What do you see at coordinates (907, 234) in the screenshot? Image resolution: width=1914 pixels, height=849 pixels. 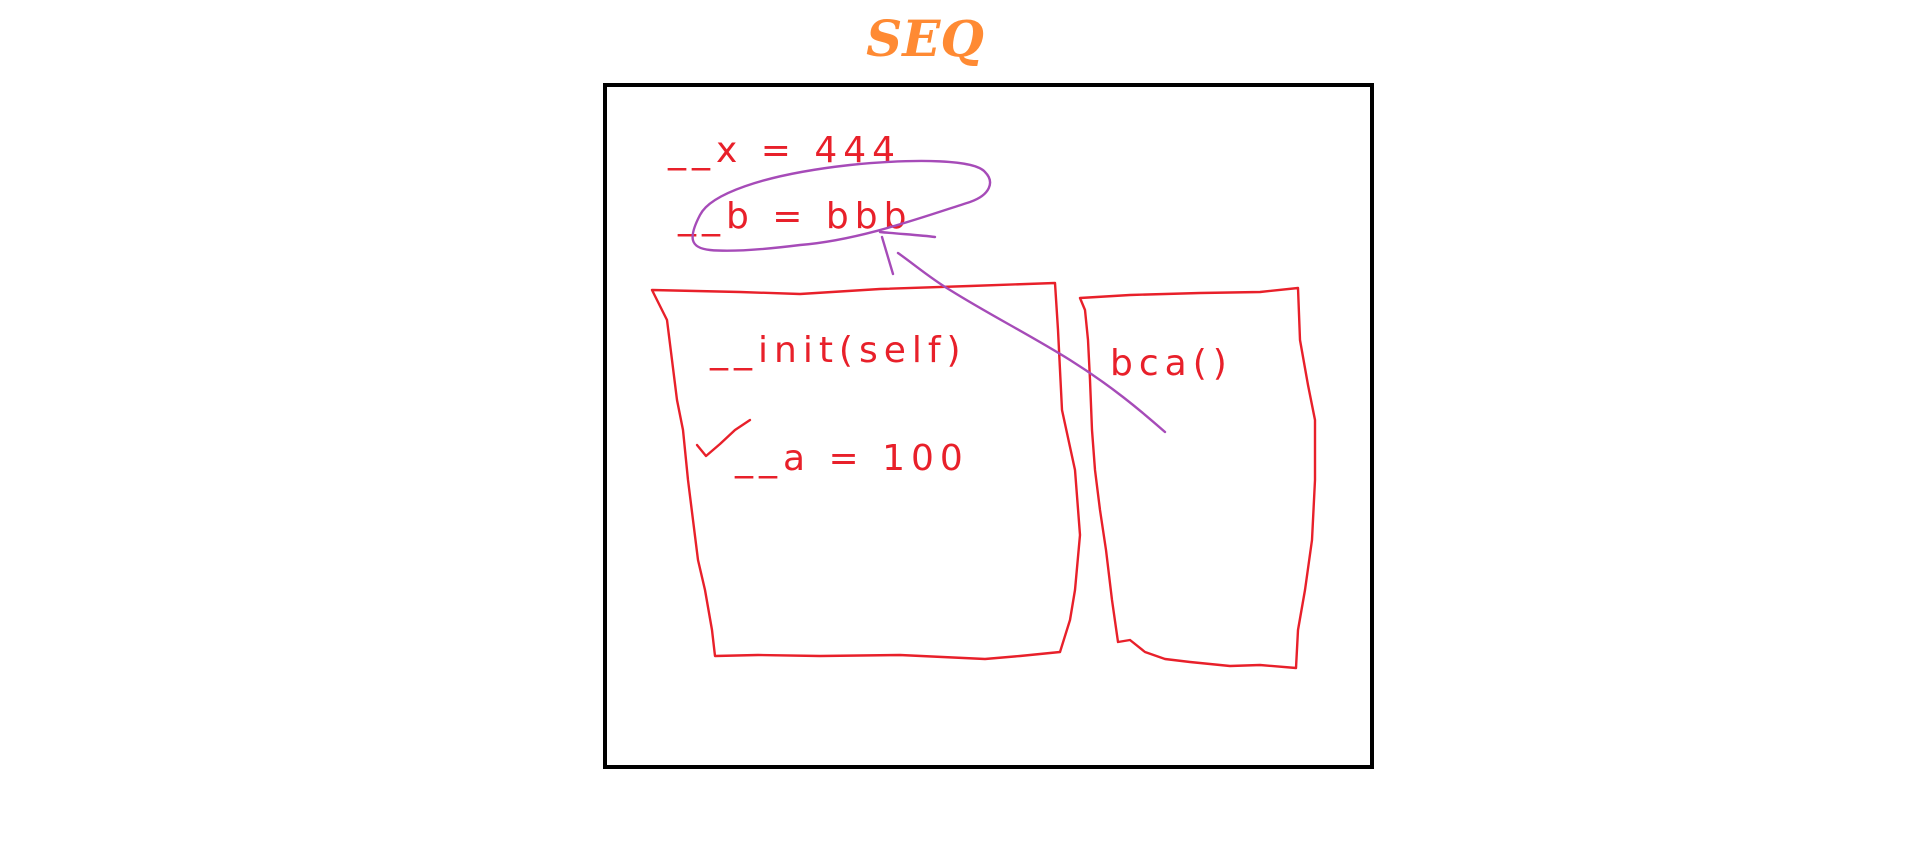 I see `highlight-loop-tail` at bounding box center [907, 234].